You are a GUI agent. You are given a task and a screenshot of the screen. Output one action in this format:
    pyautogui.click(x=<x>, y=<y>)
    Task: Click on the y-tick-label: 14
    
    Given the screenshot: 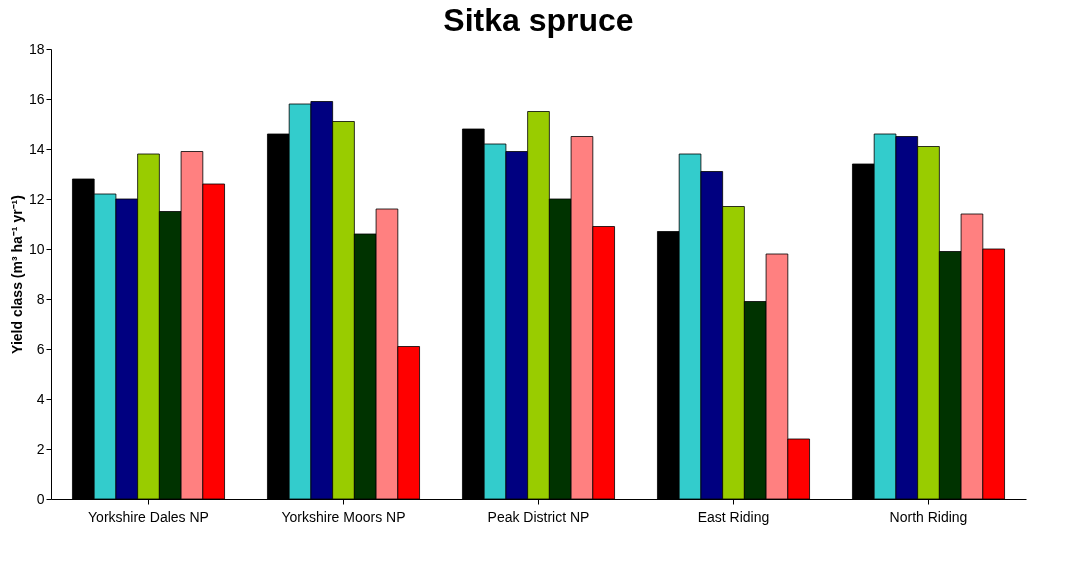 What is the action you would take?
    pyautogui.click(x=36, y=148)
    